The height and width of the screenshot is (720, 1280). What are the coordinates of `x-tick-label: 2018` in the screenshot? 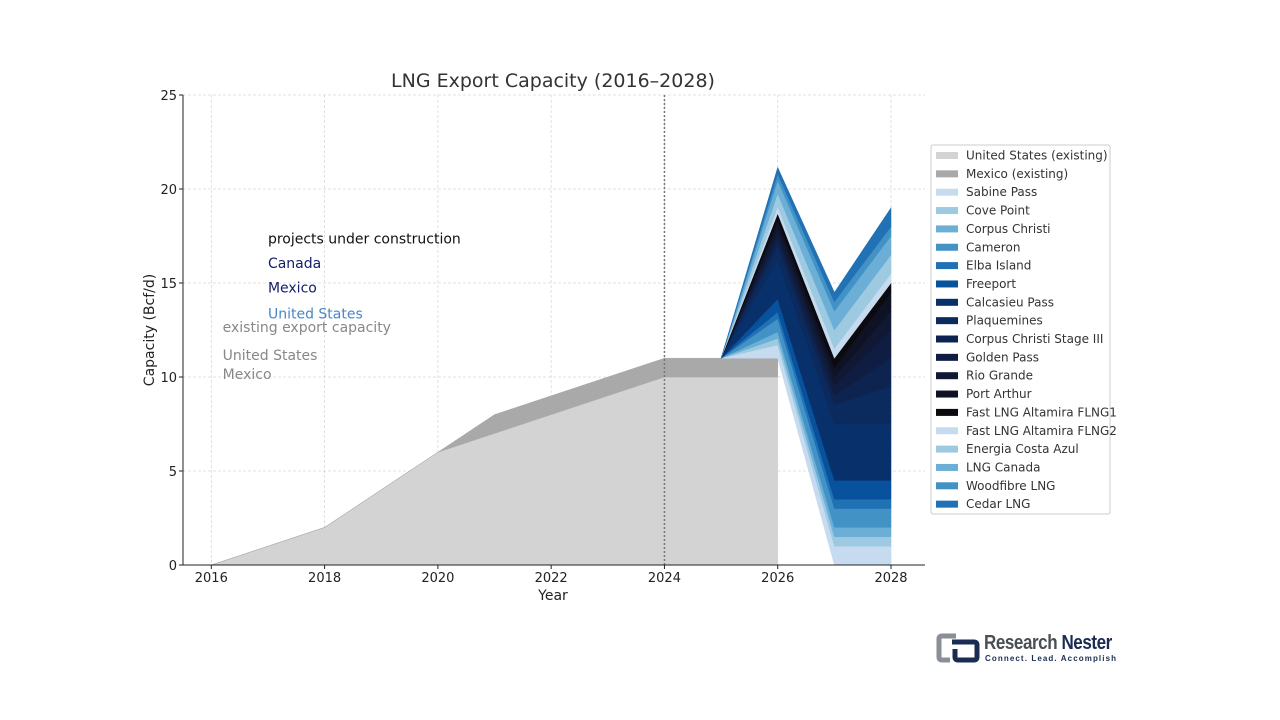 It's located at (324, 578).